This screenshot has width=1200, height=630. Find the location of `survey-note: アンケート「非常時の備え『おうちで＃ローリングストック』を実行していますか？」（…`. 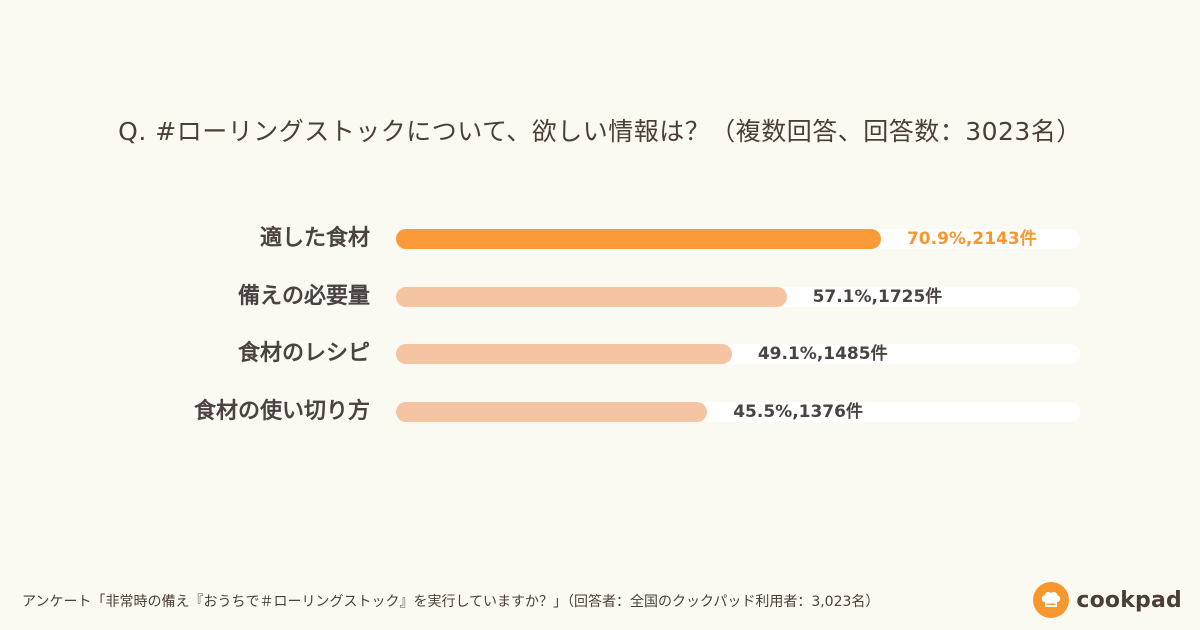

survey-note: アンケート「非常時の備え『おうちで＃ローリングストック』を実行していますか？」（… is located at coordinates (451, 602).